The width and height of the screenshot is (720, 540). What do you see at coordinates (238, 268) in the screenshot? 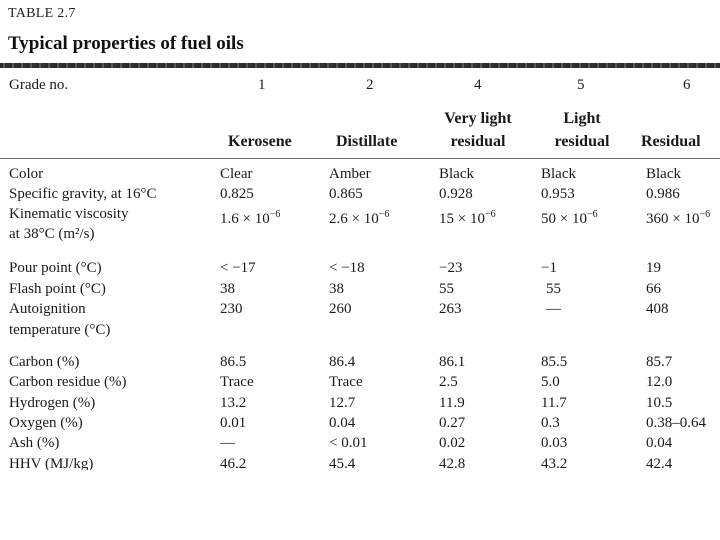
I see `cell-pour-1: < −17` at bounding box center [238, 268].